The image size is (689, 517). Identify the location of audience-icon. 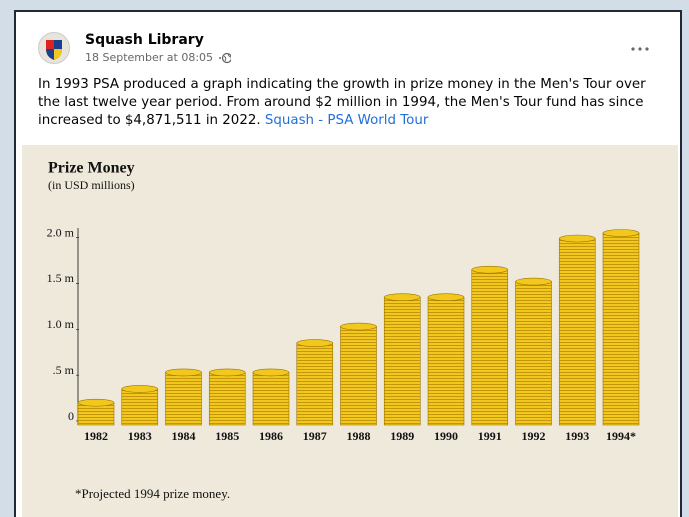
(225, 57).